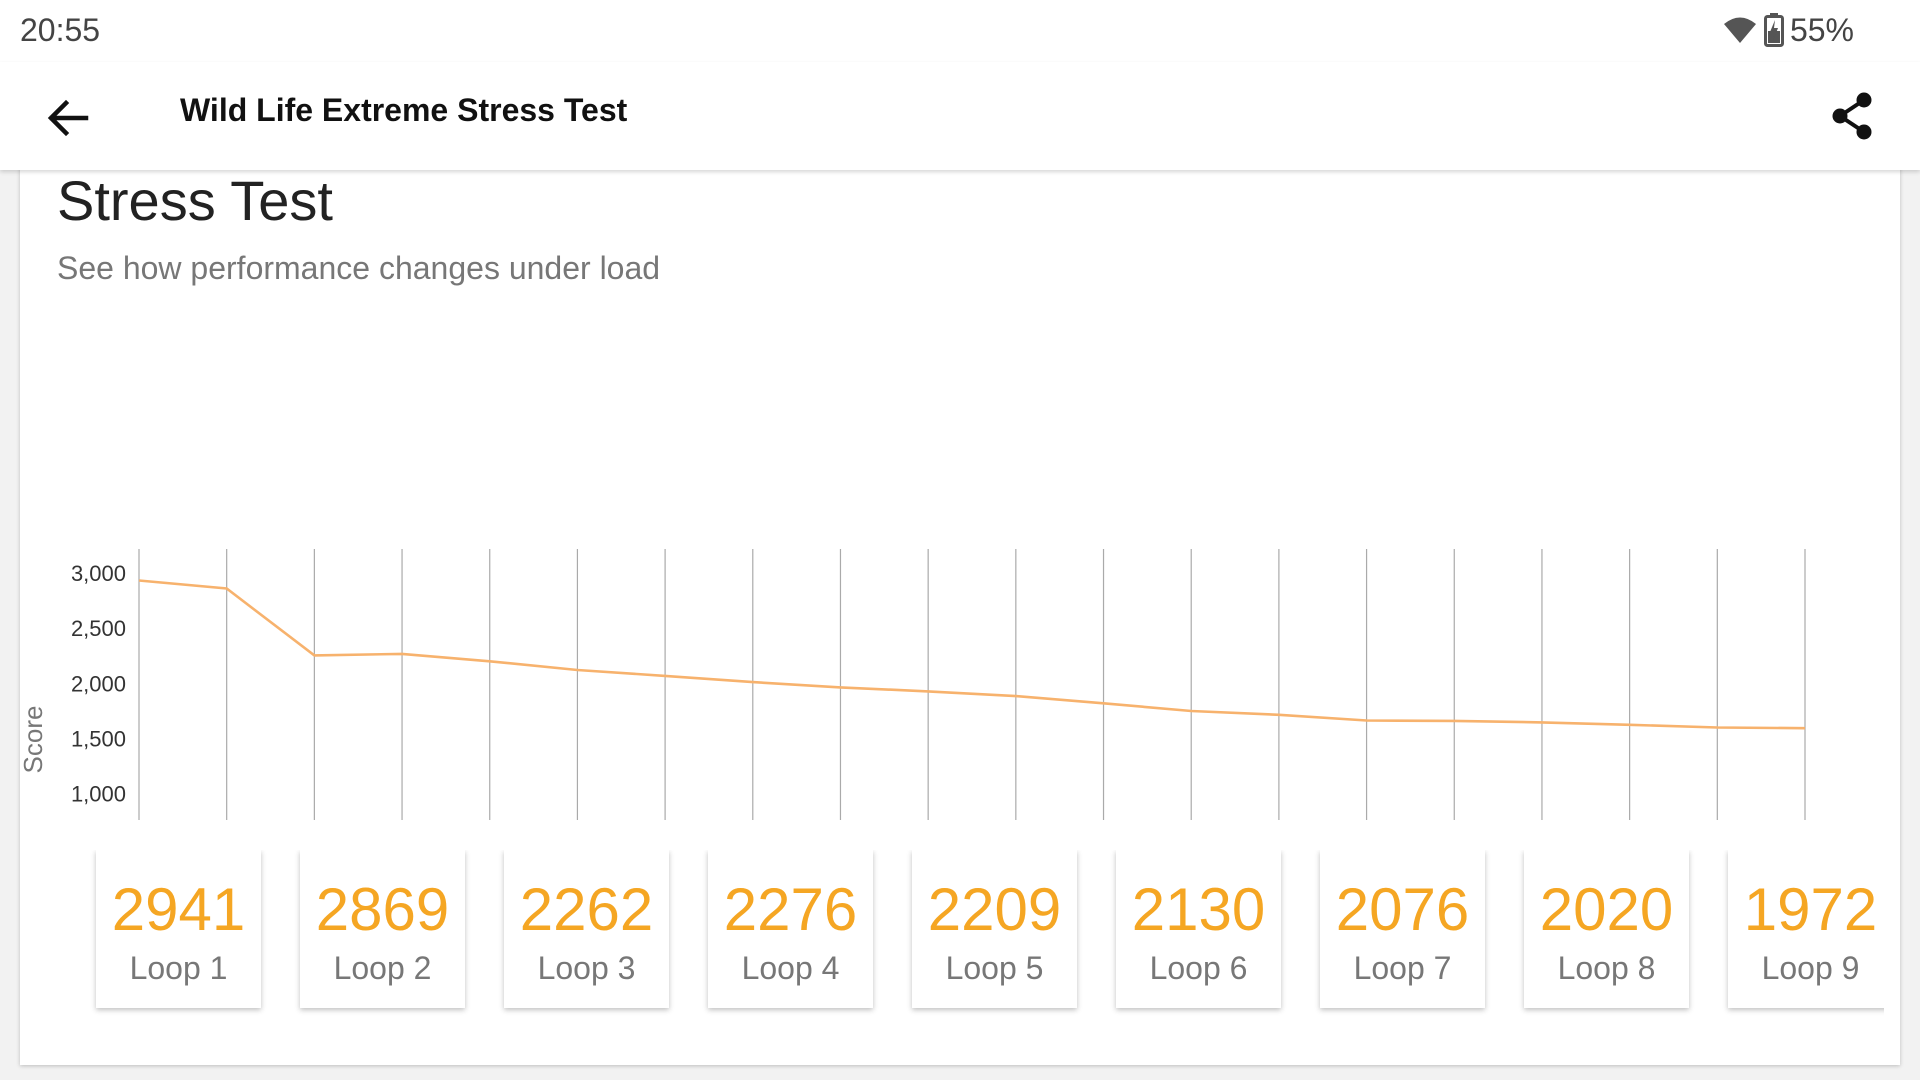 The width and height of the screenshot is (1920, 1080). I want to click on loop-score-tile: 2869 Loop 2, so click(382, 929).